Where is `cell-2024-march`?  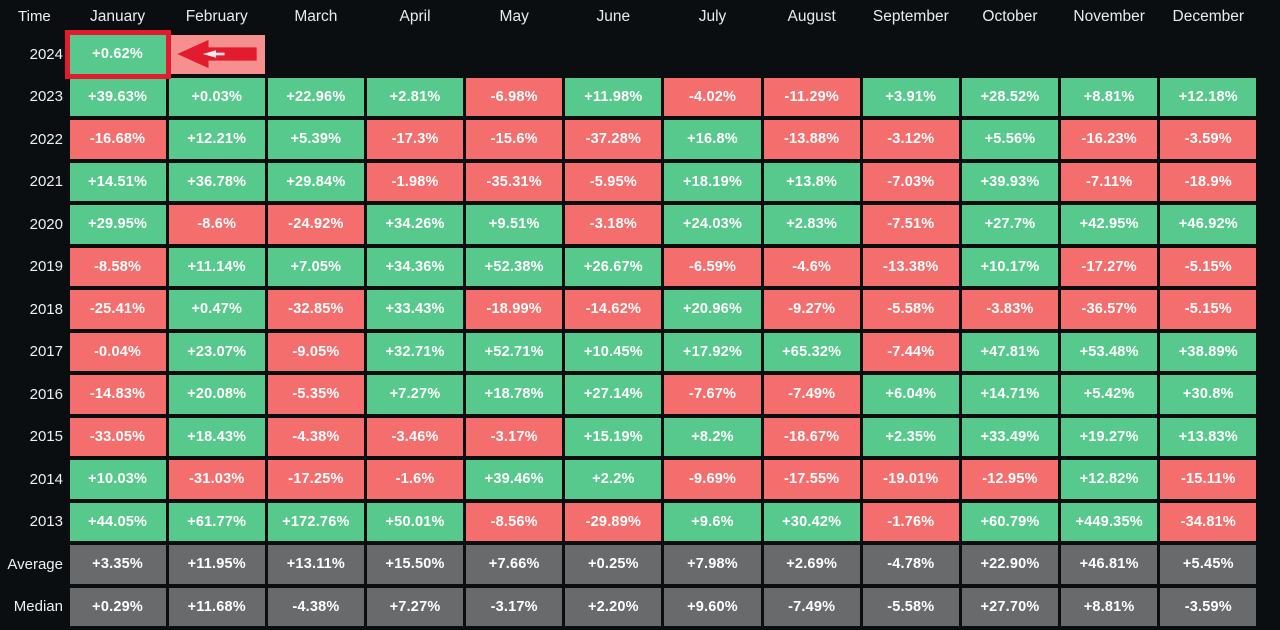
cell-2024-march is located at coordinates (316, 54).